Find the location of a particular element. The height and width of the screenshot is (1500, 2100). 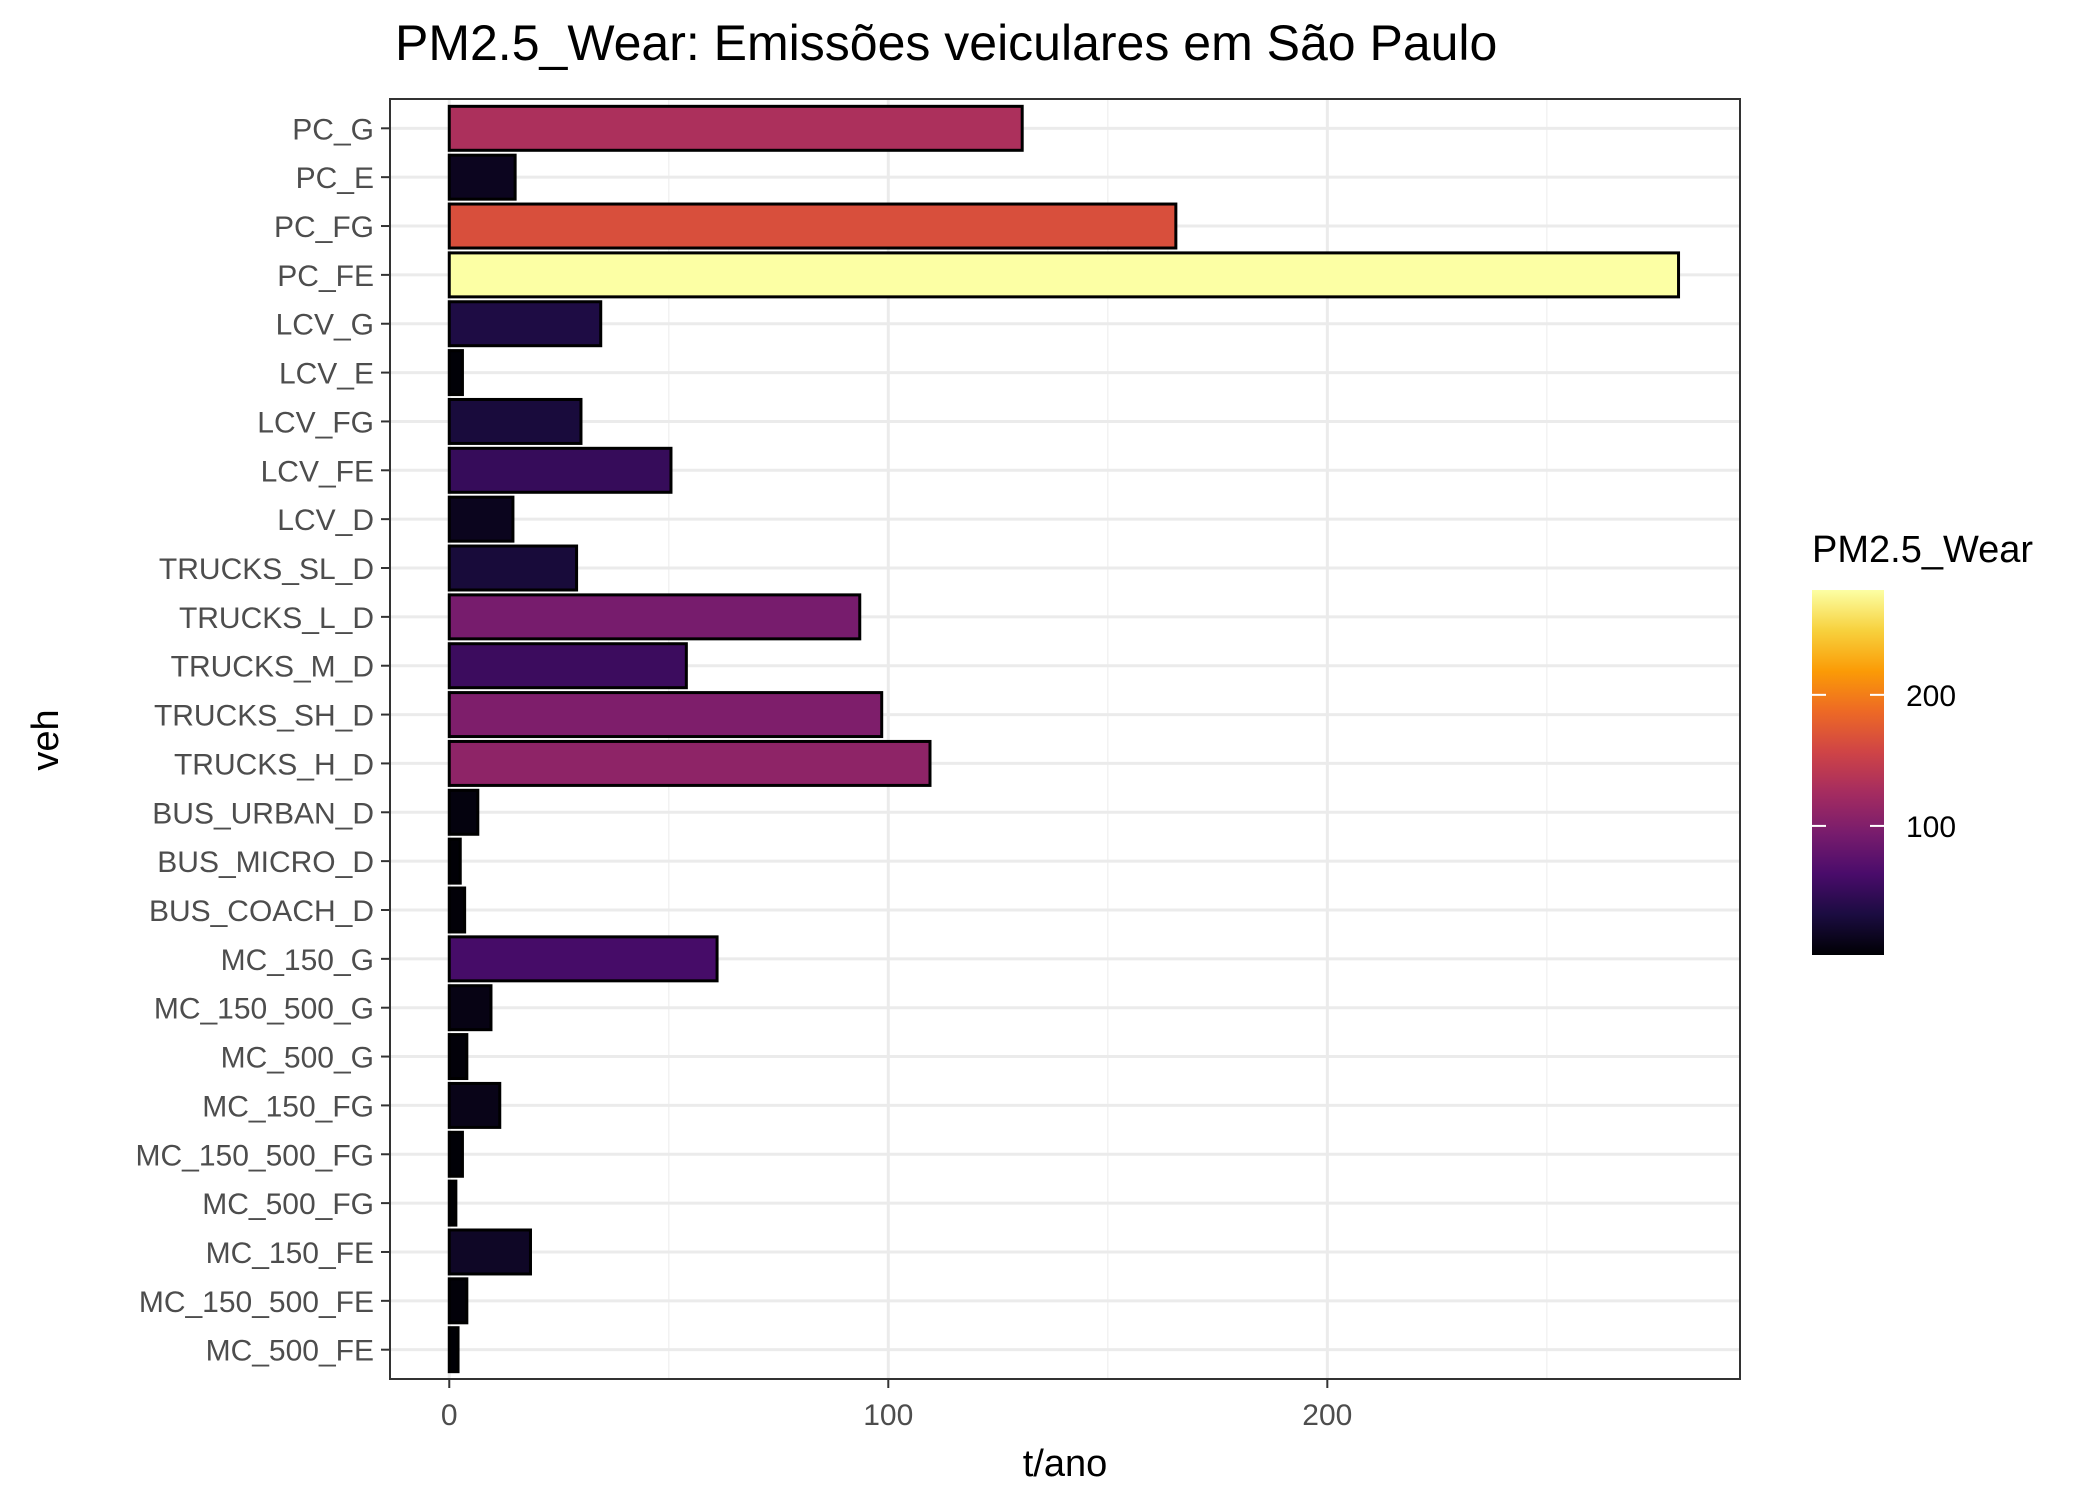

bar-pc-e is located at coordinates (482, 177).